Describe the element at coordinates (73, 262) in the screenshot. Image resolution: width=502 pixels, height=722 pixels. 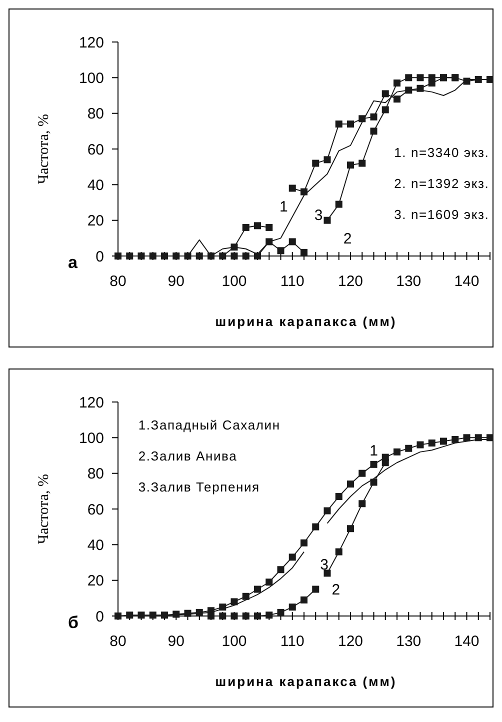
I see `text: а` at that location.